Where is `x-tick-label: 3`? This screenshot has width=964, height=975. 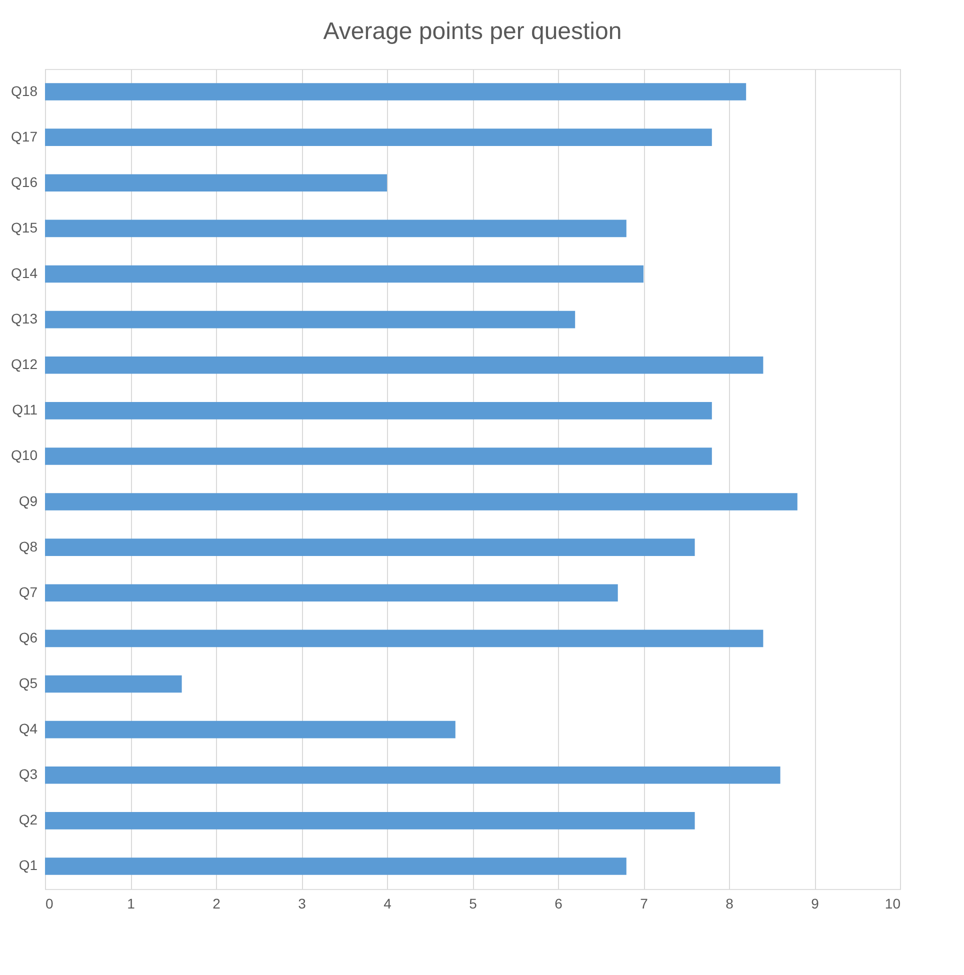 x-tick-label: 3 is located at coordinates (302, 904).